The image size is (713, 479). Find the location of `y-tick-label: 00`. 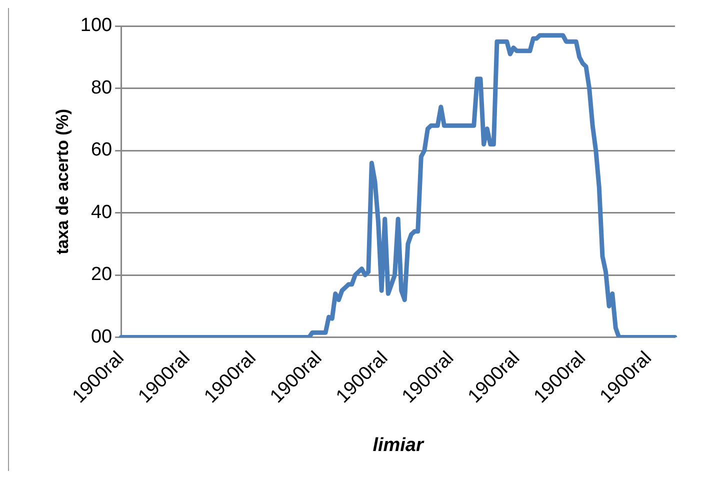

y-tick-label: 00 is located at coordinates (101, 337).